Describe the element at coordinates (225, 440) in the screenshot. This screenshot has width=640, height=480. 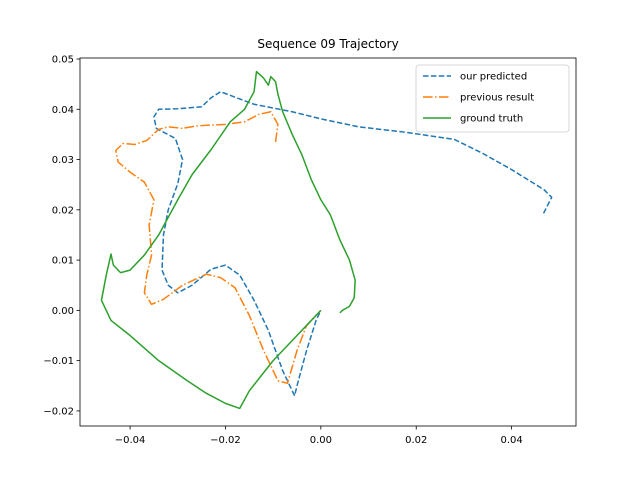
I see `x-tick-label: −0.02` at that location.